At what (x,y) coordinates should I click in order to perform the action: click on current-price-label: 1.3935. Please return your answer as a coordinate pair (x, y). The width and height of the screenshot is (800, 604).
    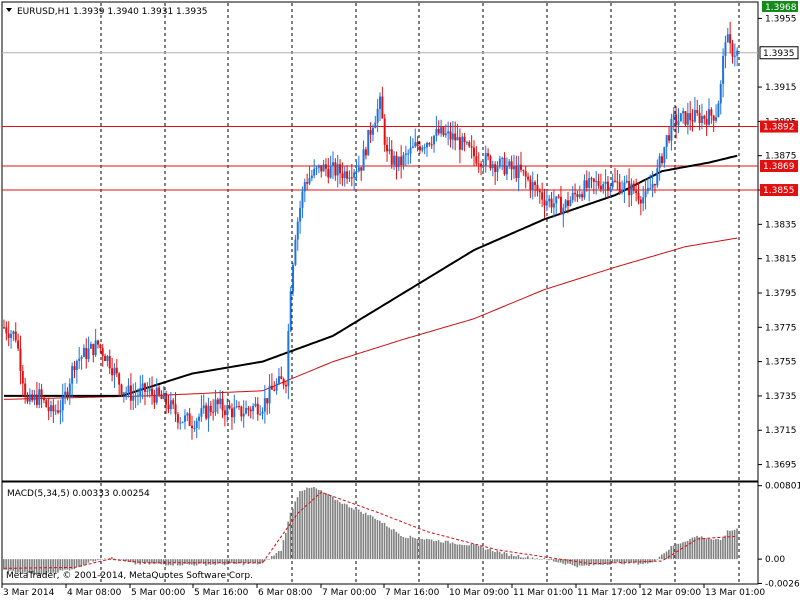
    Looking at the image, I should click on (779, 54).